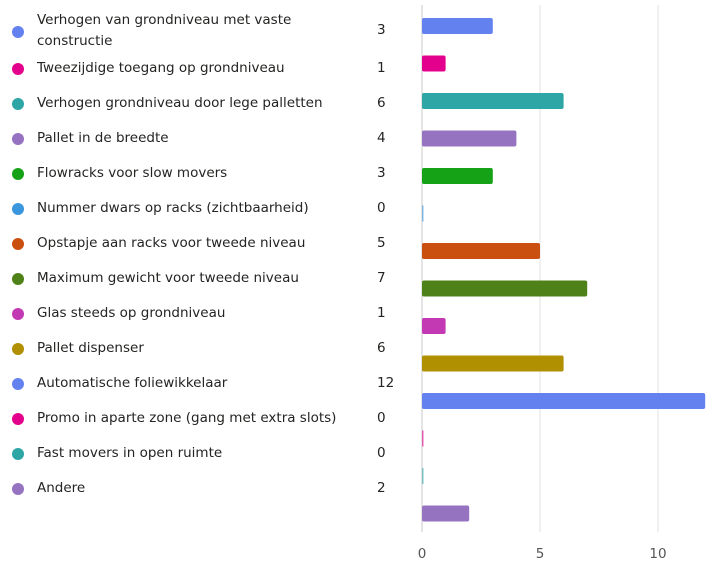  What do you see at coordinates (386, 383) in the screenshot?
I see `legend-count: 12` at bounding box center [386, 383].